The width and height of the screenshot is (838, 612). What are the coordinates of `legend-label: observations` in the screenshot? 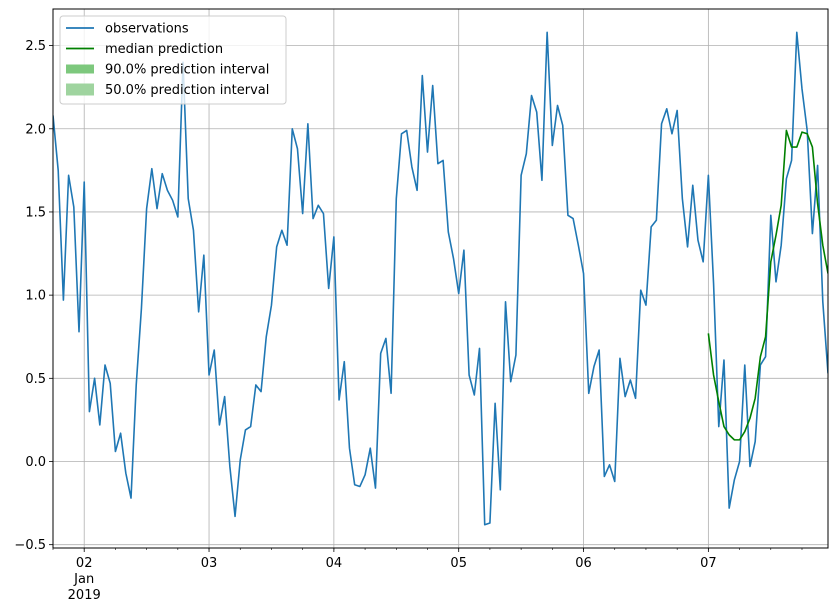 It's located at (147, 29).